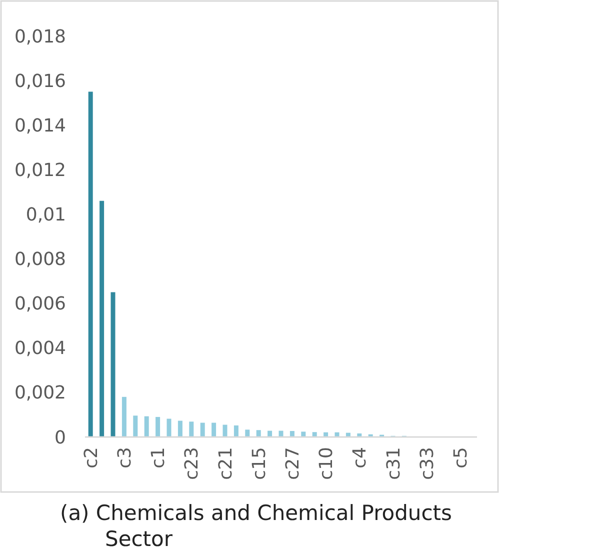 Image resolution: width=592 pixels, height=555 pixels. Describe the element at coordinates (360, 457) in the screenshot. I see `x-tick-label: c4` at that location.